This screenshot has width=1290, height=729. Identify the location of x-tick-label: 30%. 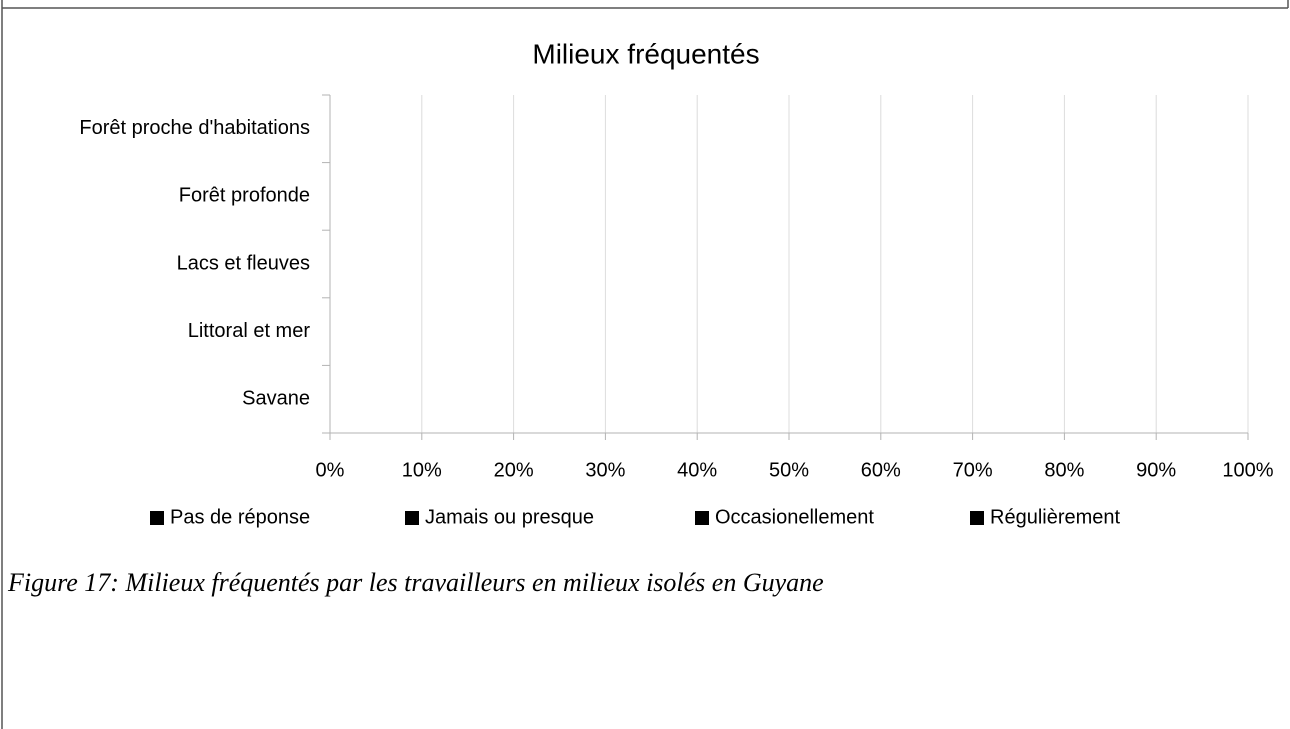
(605, 470).